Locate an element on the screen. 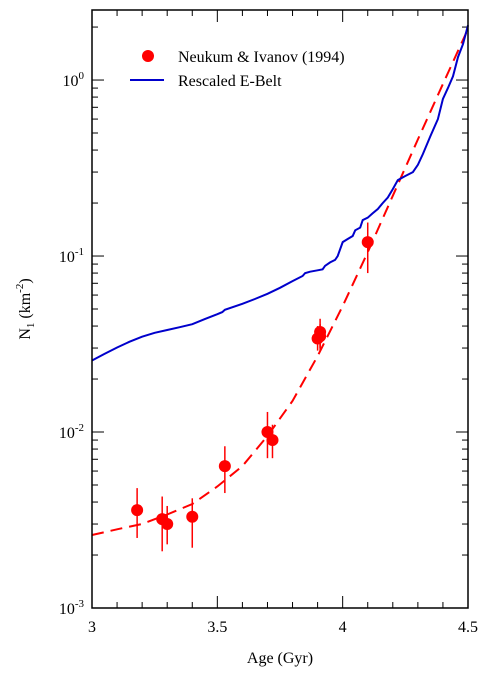 The width and height of the screenshot is (480, 674). y-tick-label-exp: 0 is located at coordinates (82, 76).